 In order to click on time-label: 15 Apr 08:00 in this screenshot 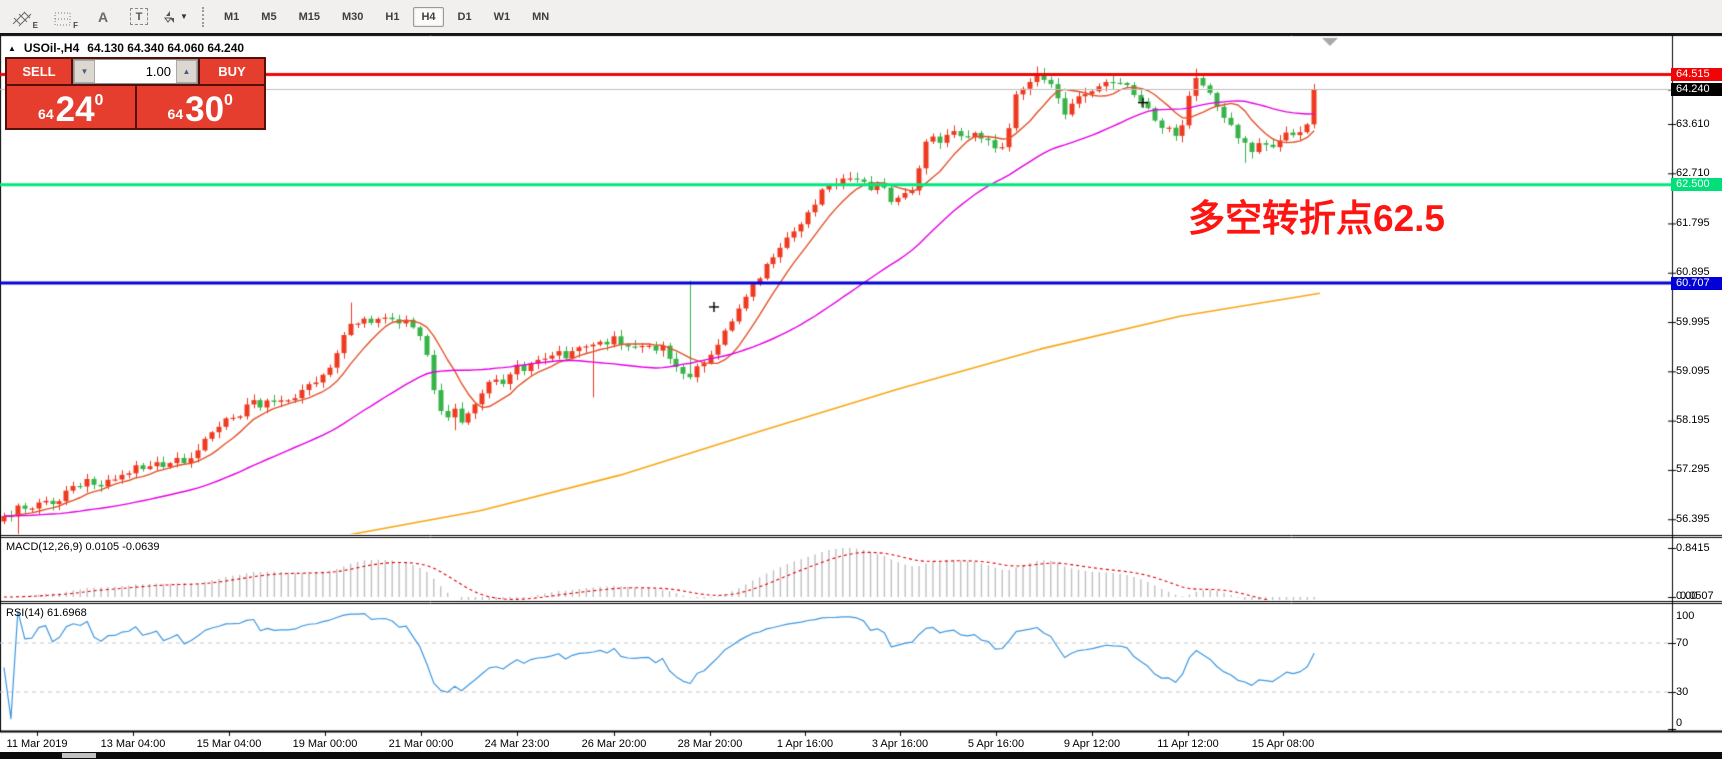, I will do `click(1283, 744)`.